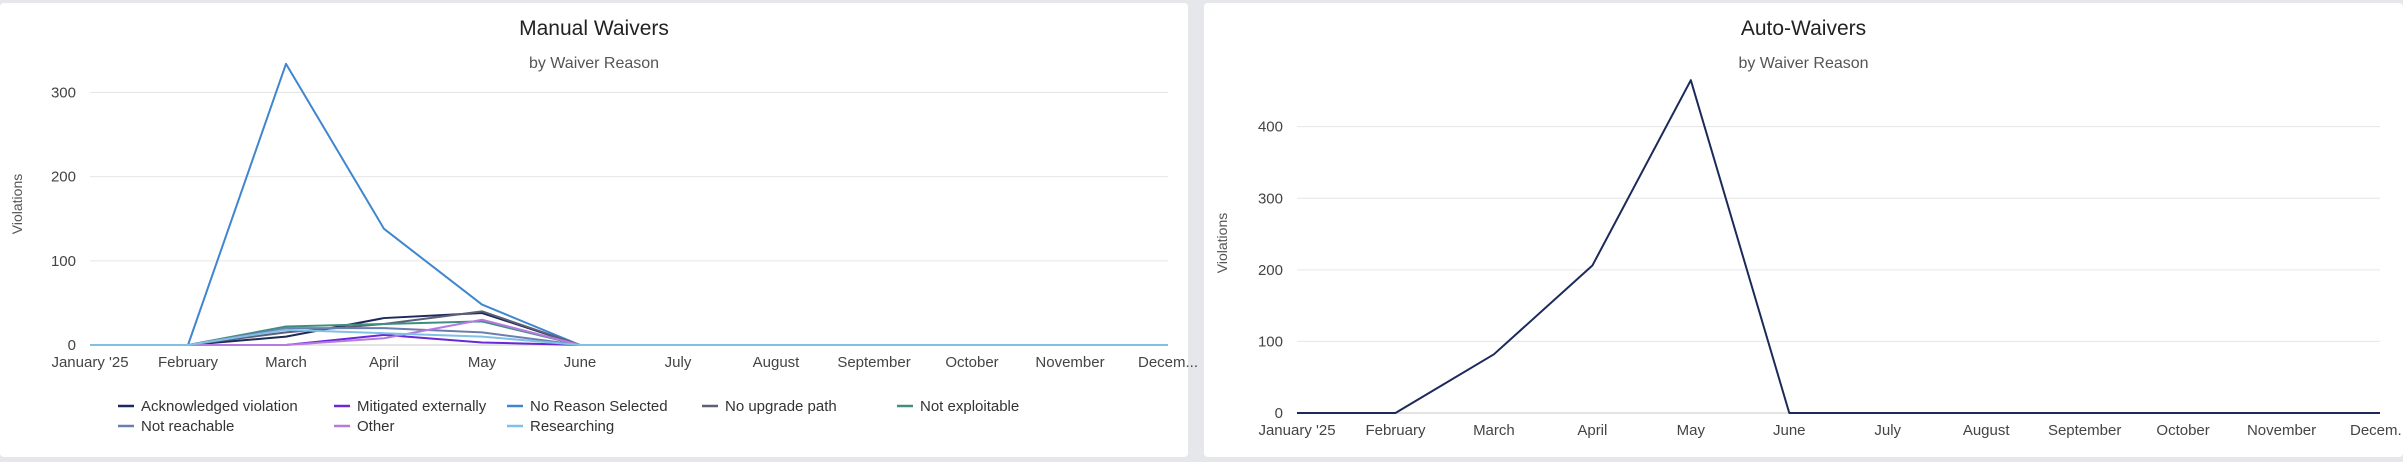 The height and width of the screenshot is (462, 2403). I want to click on legend-item-label: Researching, so click(572, 426).